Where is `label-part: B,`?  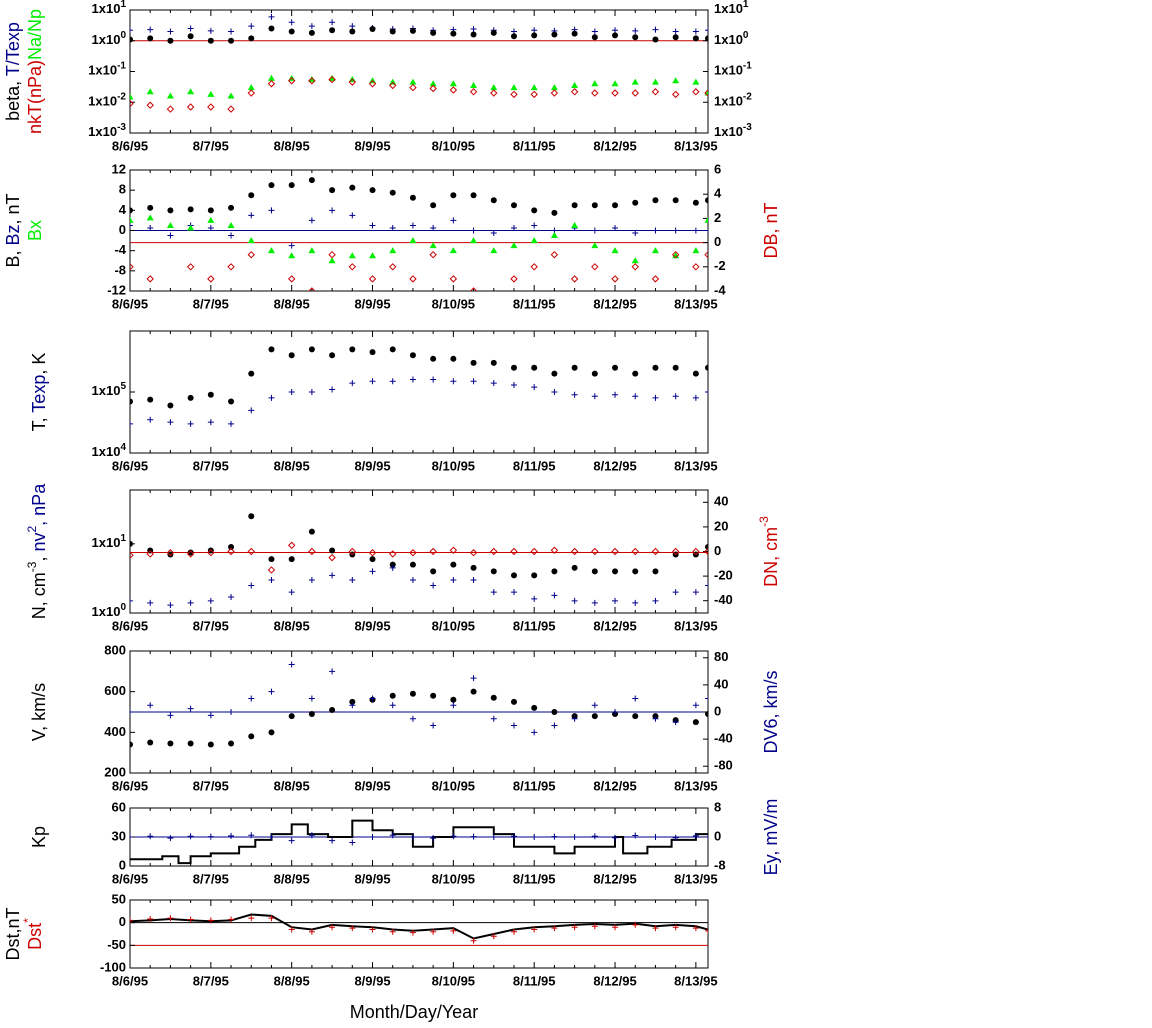 label-part: B, is located at coordinates (13, 257).